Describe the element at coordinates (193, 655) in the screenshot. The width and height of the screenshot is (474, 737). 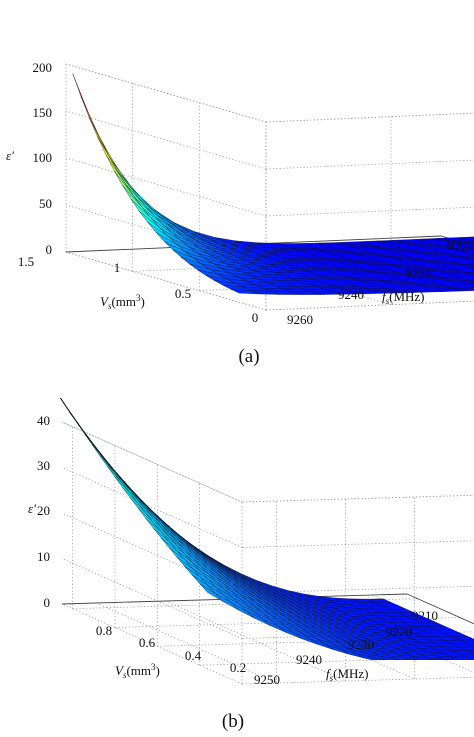
I see `chart-b-y-tick: 0.4` at that location.